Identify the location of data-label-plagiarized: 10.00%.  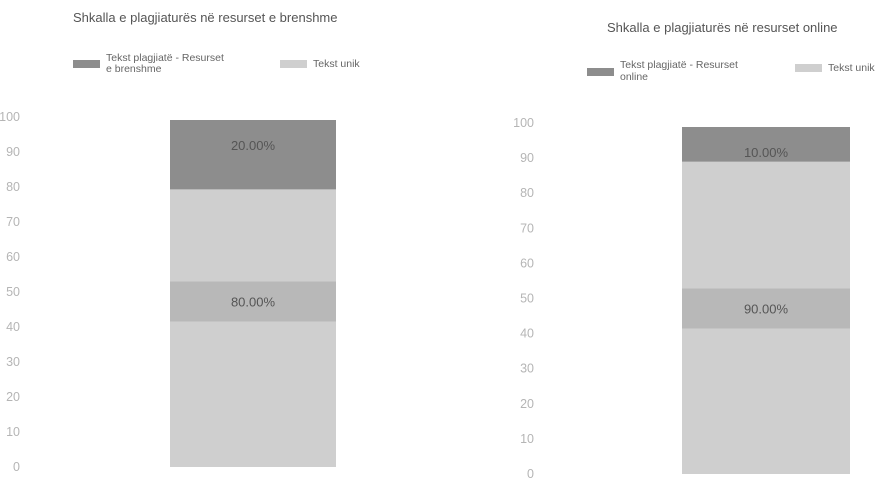
(766, 152).